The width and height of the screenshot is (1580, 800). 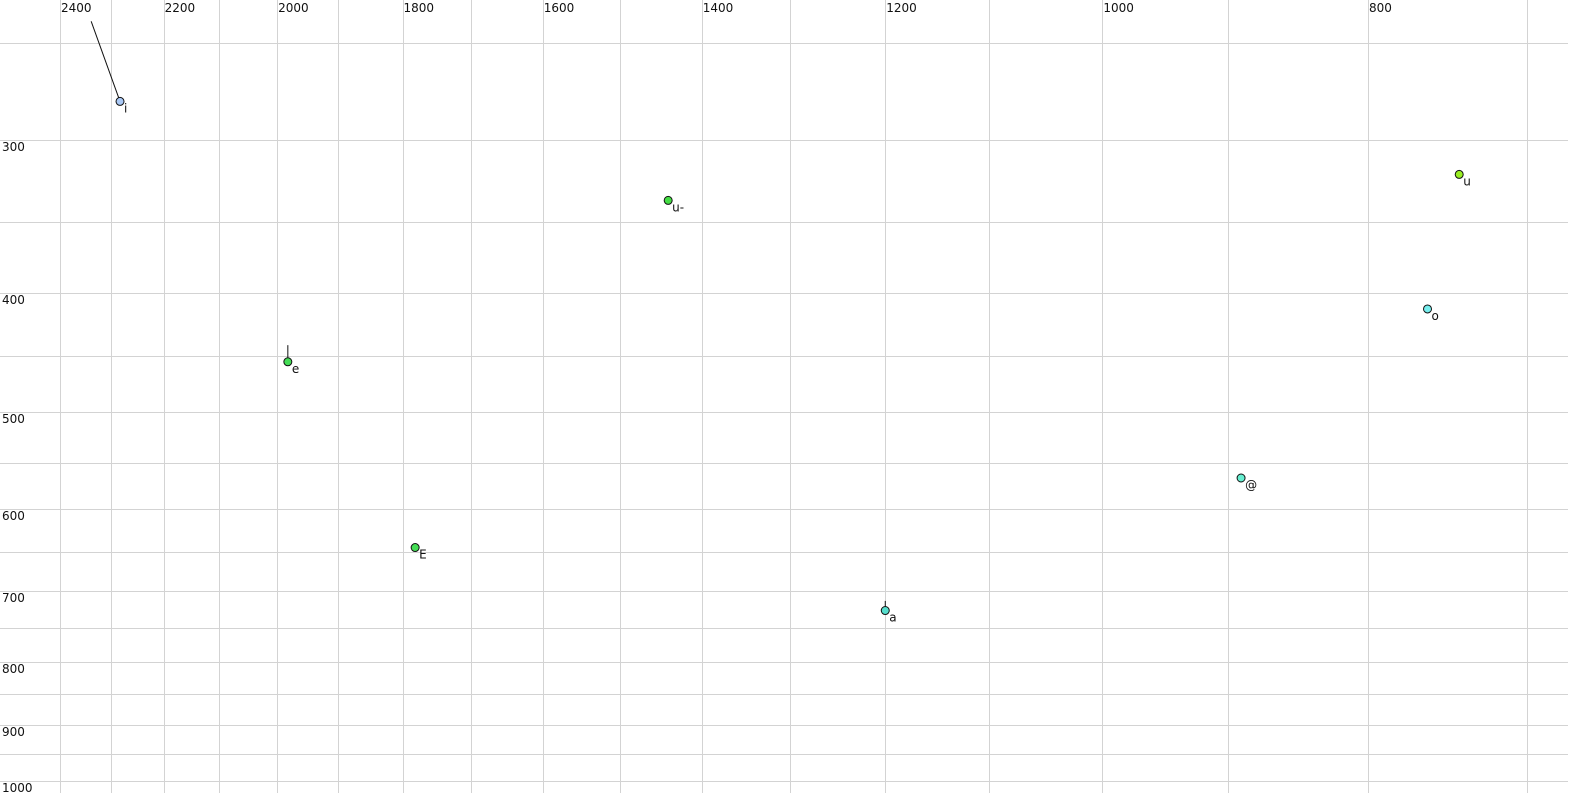 What do you see at coordinates (1467, 181) in the screenshot?
I see `vowel-label: u` at bounding box center [1467, 181].